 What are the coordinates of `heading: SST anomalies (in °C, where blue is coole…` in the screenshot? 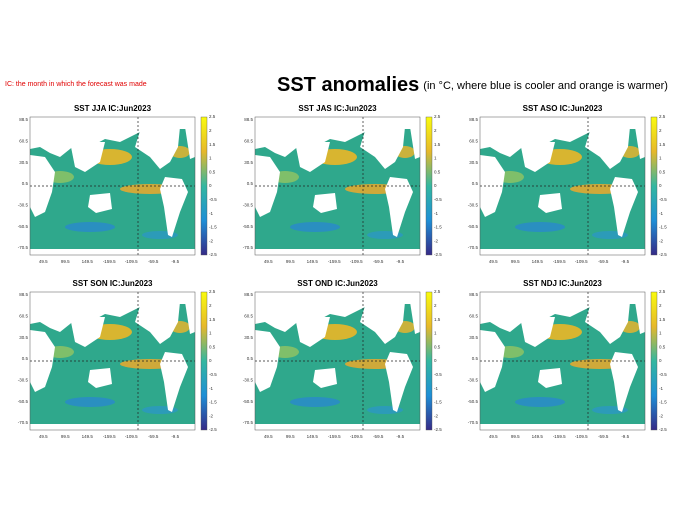 It's located at (472, 85).